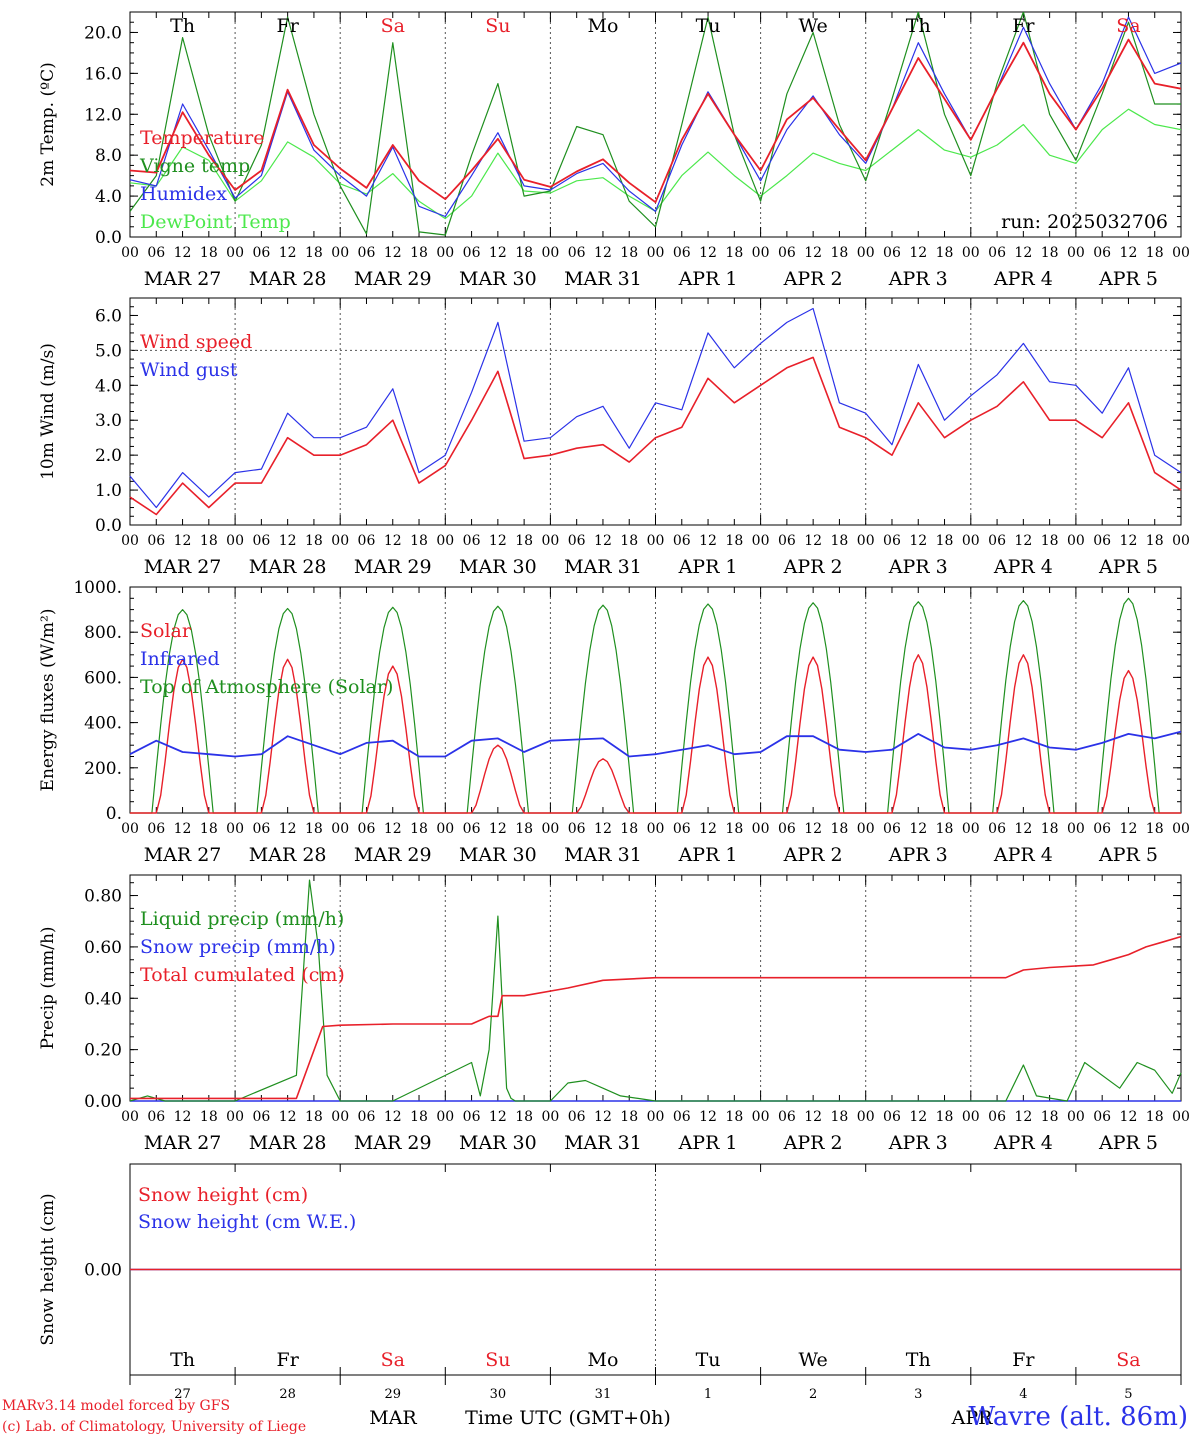 This screenshot has height=1440, width=1194. What do you see at coordinates (196, 342) in the screenshot?
I see `legend-entry: Wind speed` at bounding box center [196, 342].